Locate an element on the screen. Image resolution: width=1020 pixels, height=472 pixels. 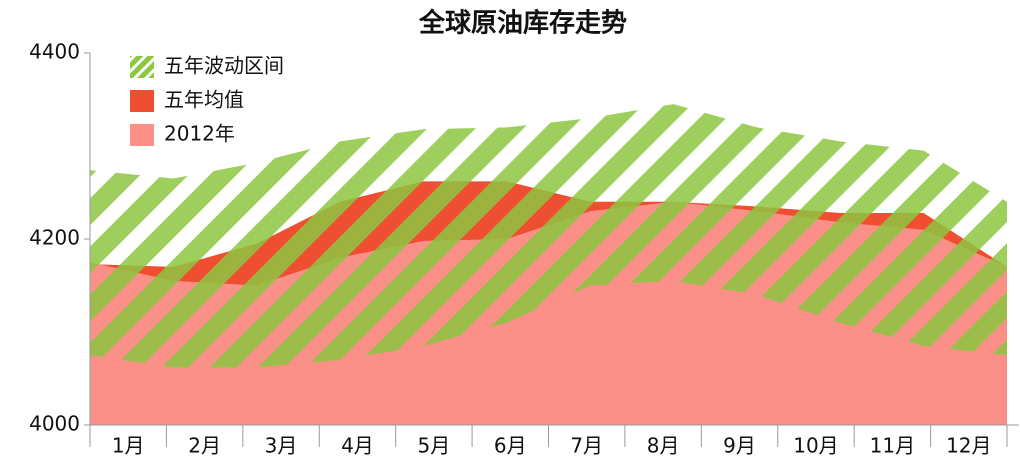
x-tick-label: 12月 is located at coordinates (968, 446).